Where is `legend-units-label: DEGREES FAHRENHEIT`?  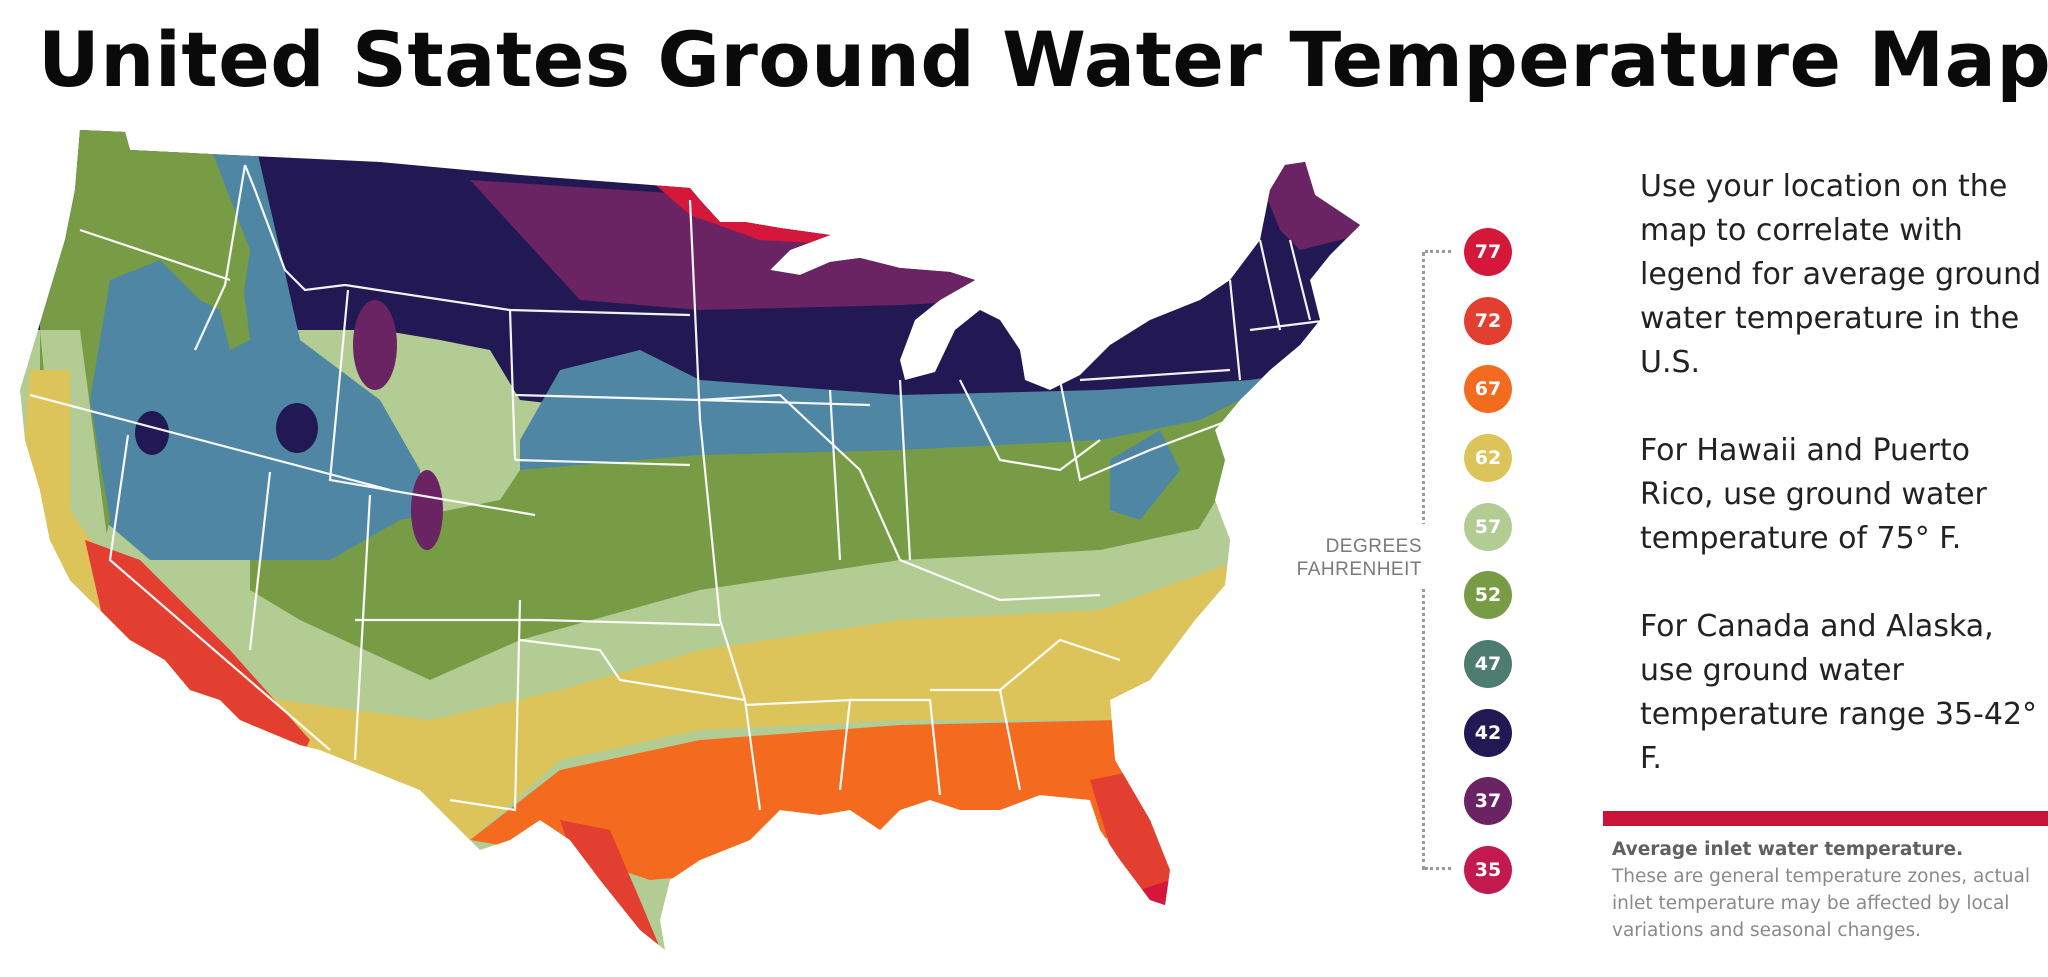 legend-units-label: DEGREES FAHRENHEIT is located at coordinates (1346, 558).